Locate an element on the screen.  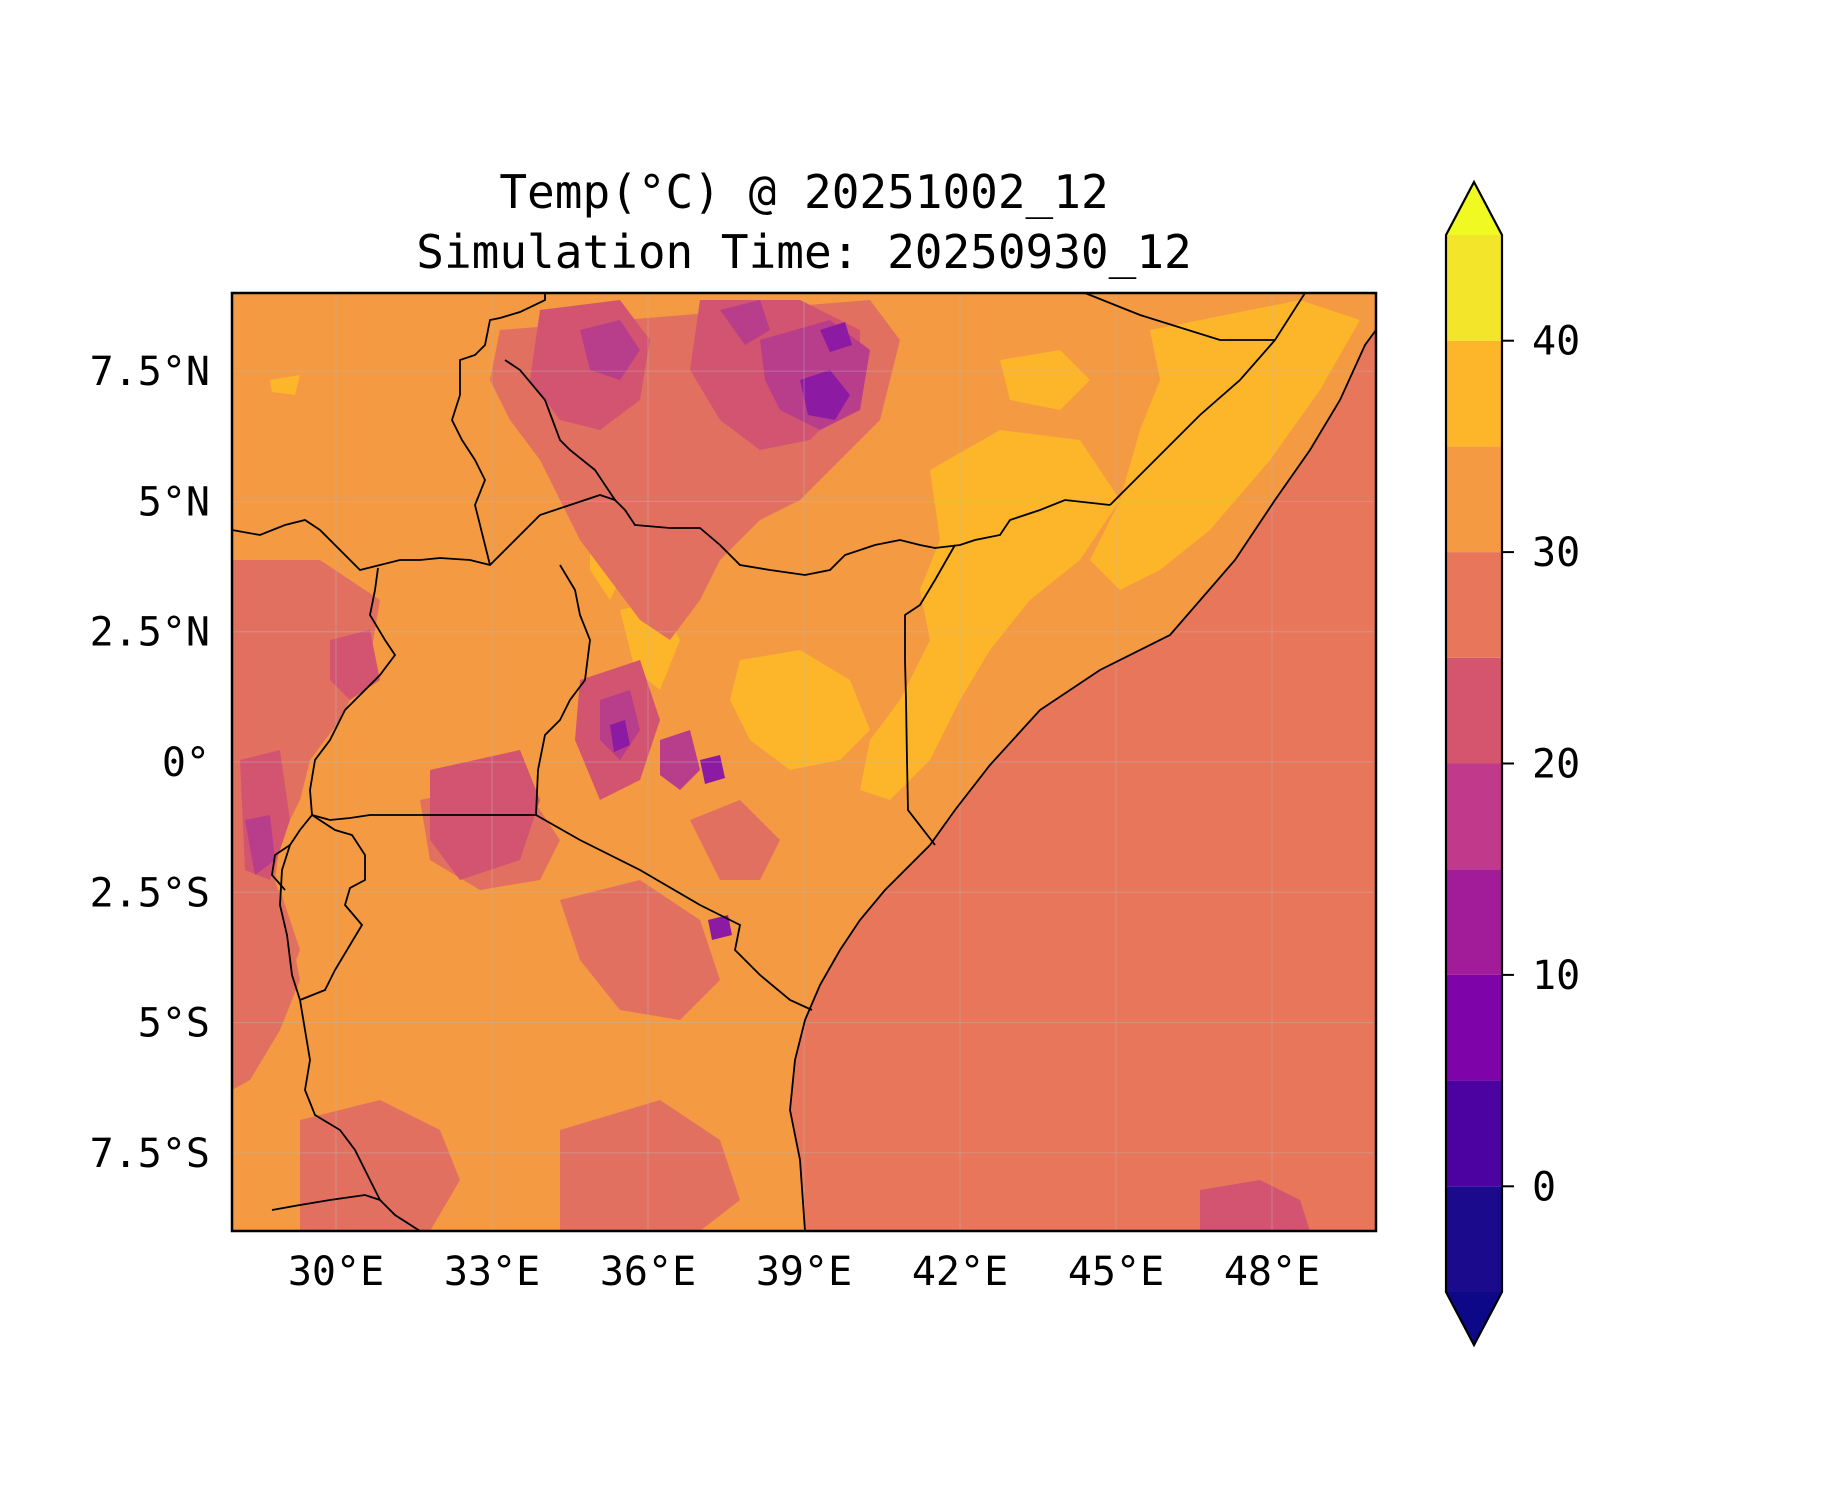
lon-tick-label: 36°E is located at coordinates (648, 1272).